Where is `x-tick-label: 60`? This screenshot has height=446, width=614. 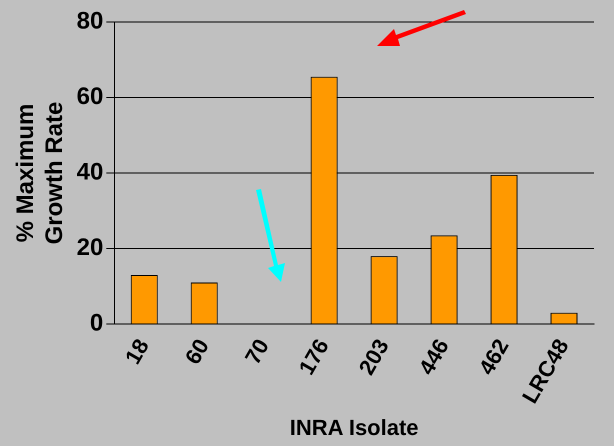
x-tick-label: 60 is located at coordinates (197, 351).